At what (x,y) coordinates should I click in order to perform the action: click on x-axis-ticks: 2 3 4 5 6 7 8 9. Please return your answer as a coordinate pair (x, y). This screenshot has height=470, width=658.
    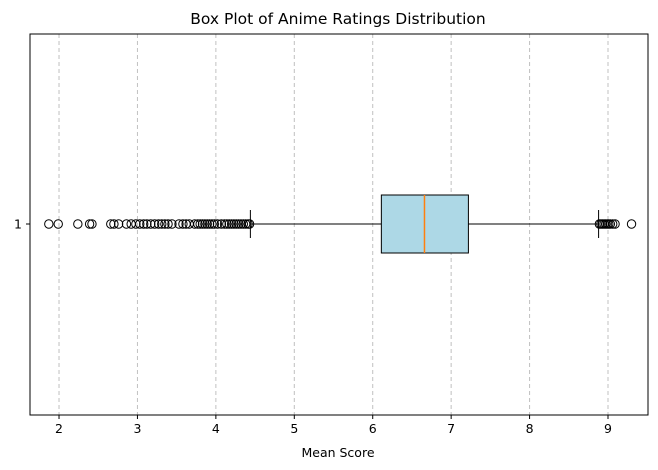
    Looking at the image, I should click on (333, 425).